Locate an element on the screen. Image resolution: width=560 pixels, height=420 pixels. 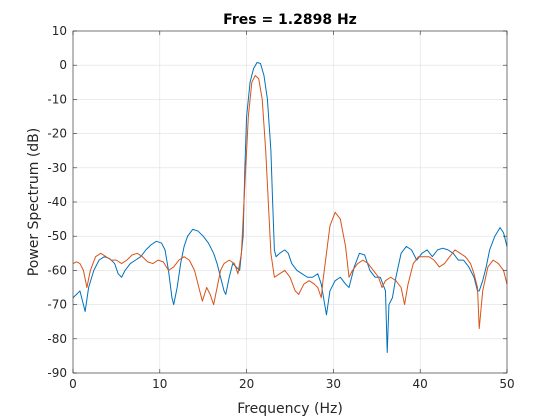
x-tick-labels: 0 10 20 30 40 50 is located at coordinates (291, 384).